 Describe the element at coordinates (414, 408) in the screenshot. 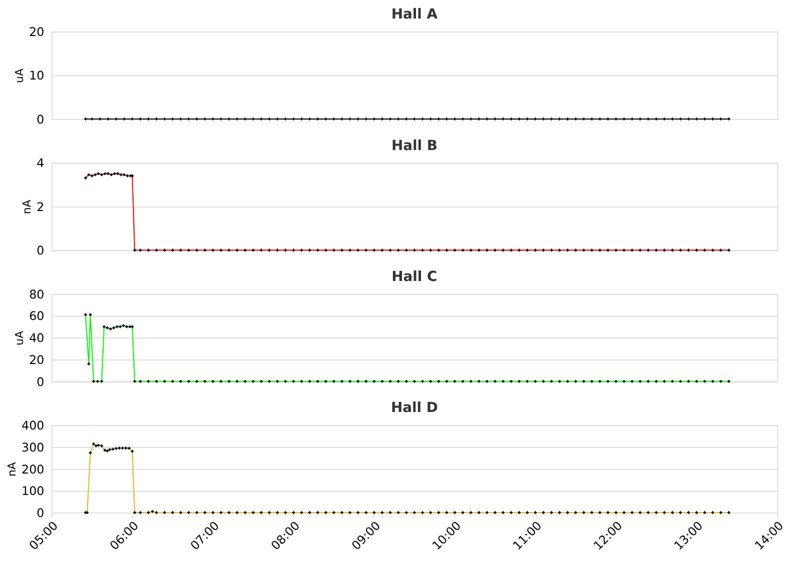

I see `chart-title: Hall D` at that location.